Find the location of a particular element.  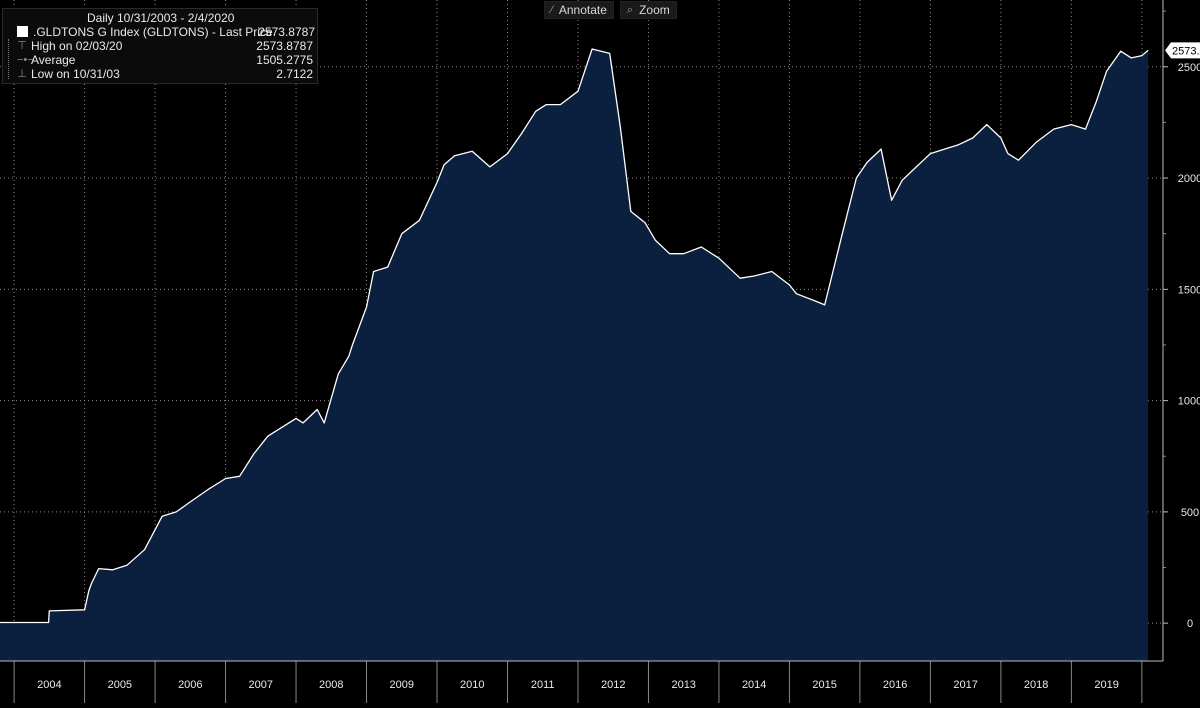

x-tick-label: 2010 is located at coordinates (472, 685).